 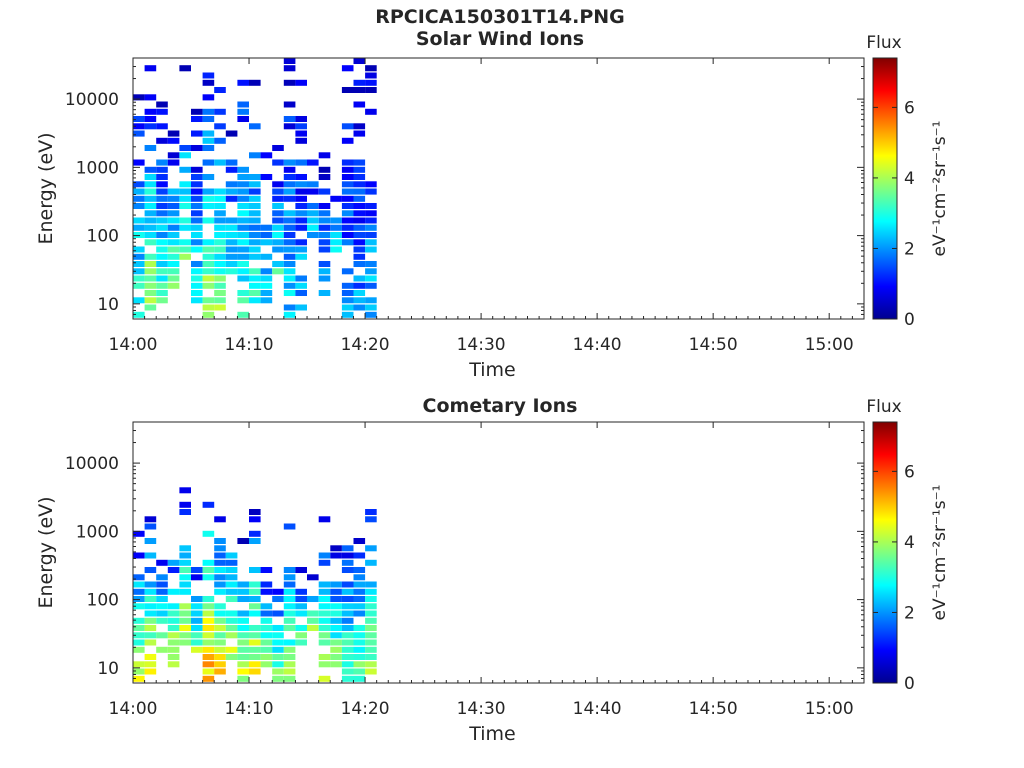 What do you see at coordinates (500, 39) in the screenshot?
I see `panel-title-solar-wind: Solar Wind Ions` at bounding box center [500, 39].